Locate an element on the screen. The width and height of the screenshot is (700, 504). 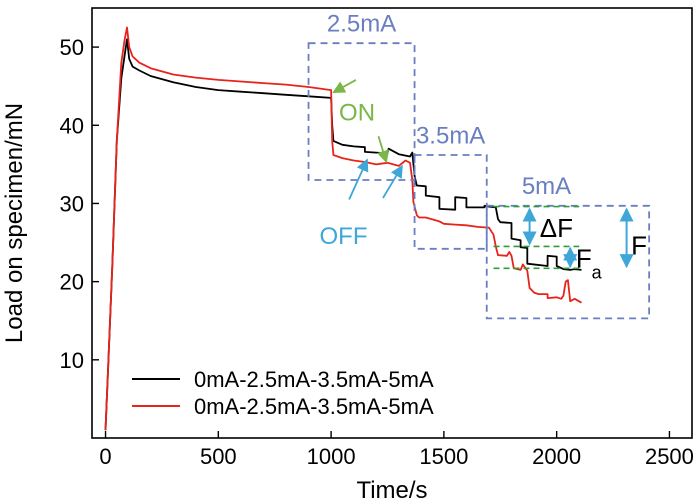
on-arrow-upper is located at coordinates (344, 86).